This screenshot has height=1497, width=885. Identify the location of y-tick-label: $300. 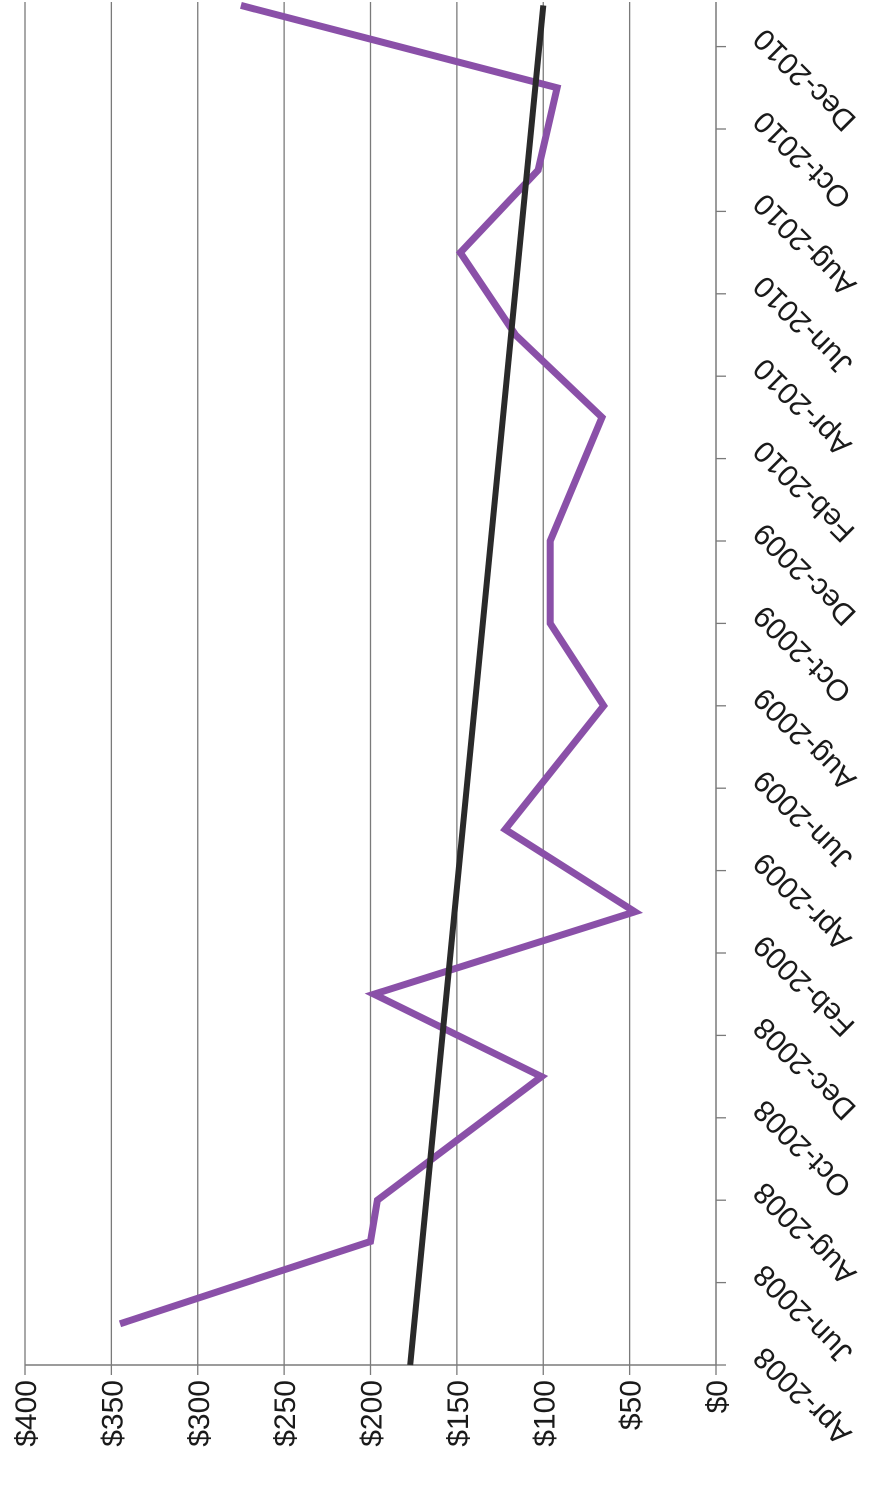
(199, 1413).